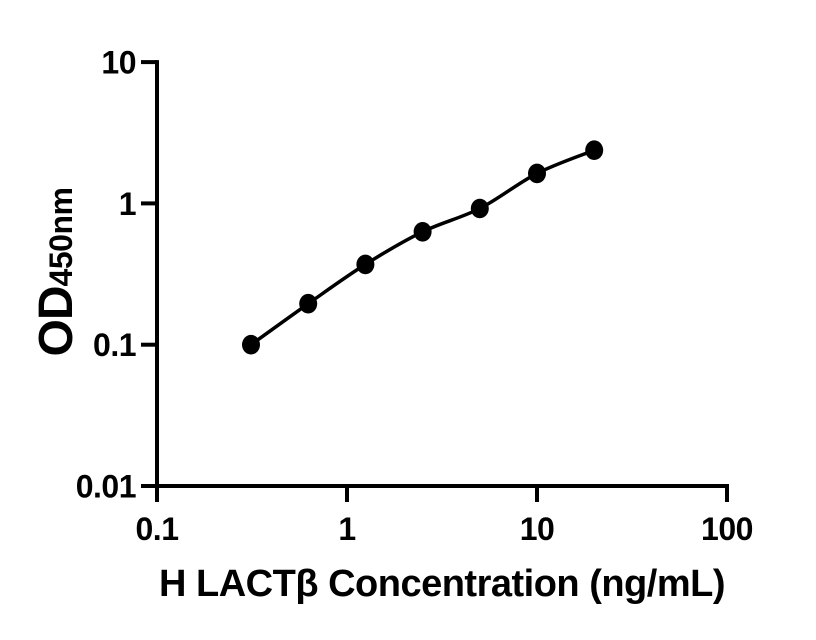 The height and width of the screenshot is (640, 816). I want to click on y-tick-label: 0.1, so click(114, 345).